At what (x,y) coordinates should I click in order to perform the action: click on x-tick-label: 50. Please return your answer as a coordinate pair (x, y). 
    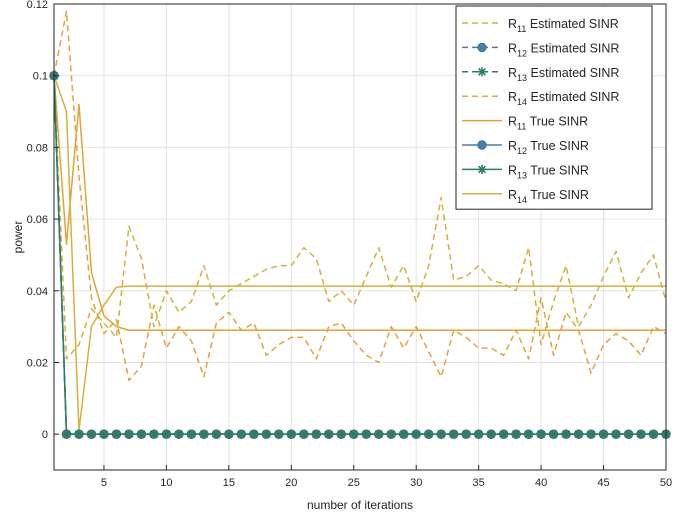
    Looking at the image, I should click on (666, 483).